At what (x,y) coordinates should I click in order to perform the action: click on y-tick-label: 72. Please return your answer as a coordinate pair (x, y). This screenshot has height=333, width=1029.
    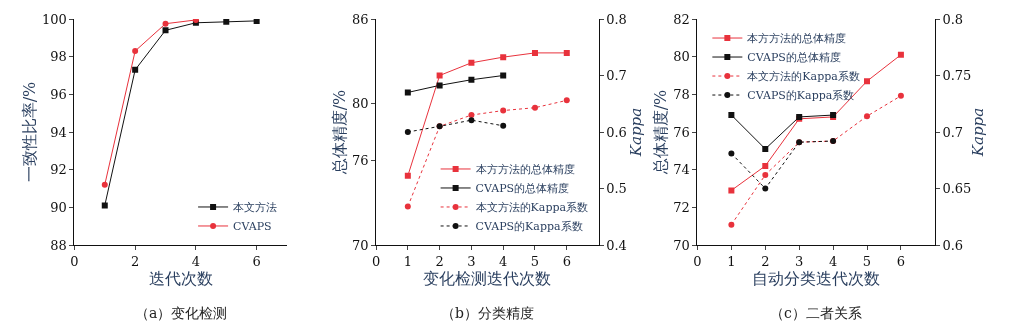
    Looking at the image, I should click on (681, 207).